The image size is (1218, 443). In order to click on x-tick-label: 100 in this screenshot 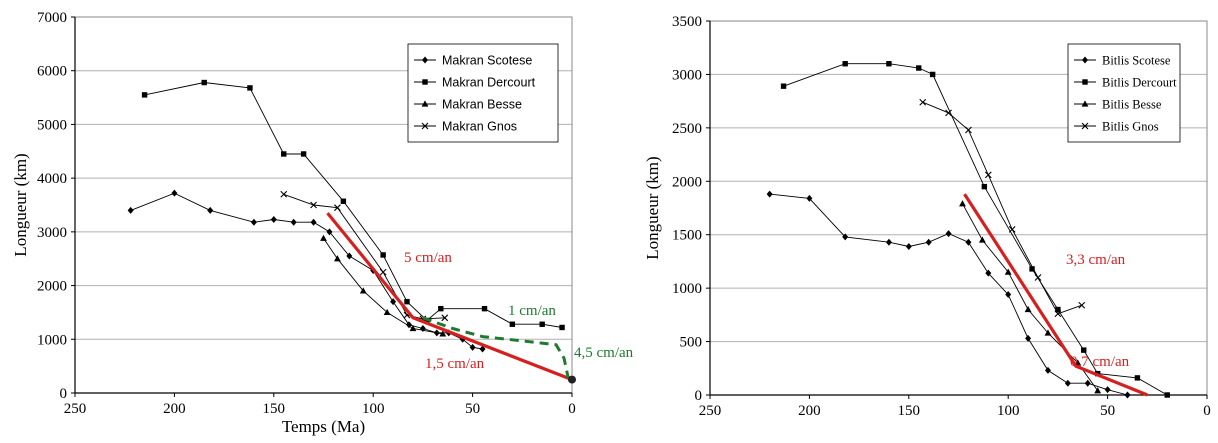, I will do `click(1008, 411)`.